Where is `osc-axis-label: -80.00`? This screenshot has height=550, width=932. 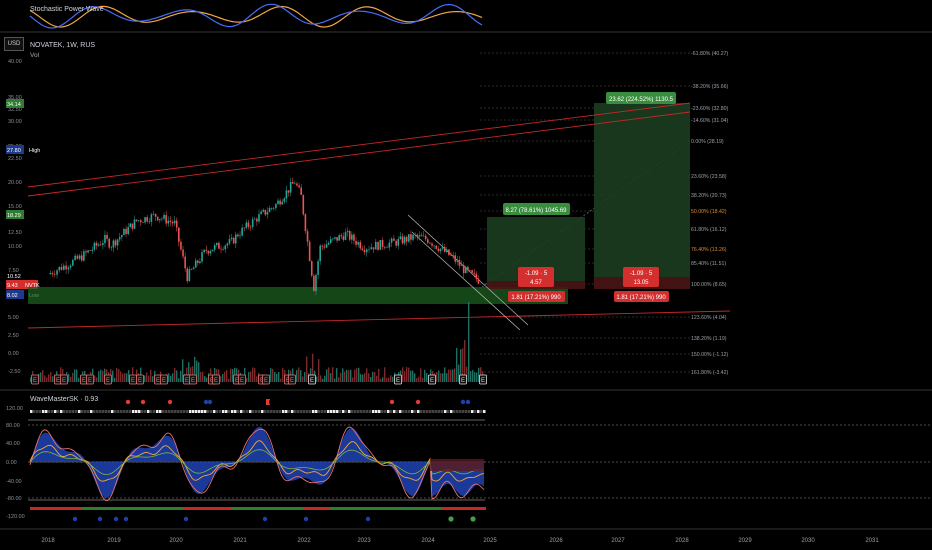
osc-axis-label: -80.00 is located at coordinates (14, 499).